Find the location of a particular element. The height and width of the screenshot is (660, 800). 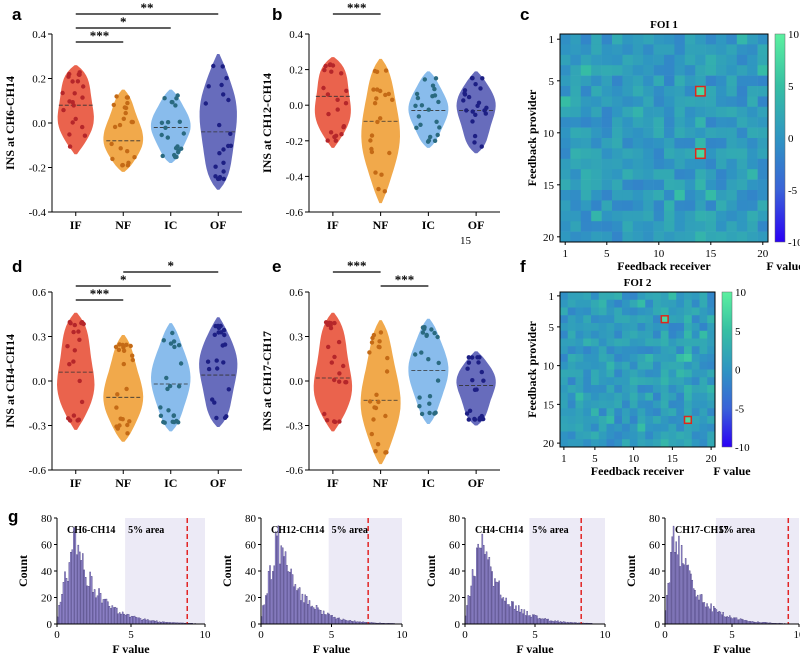

y-tick-label: 20 is located at coordinates (455, 599).